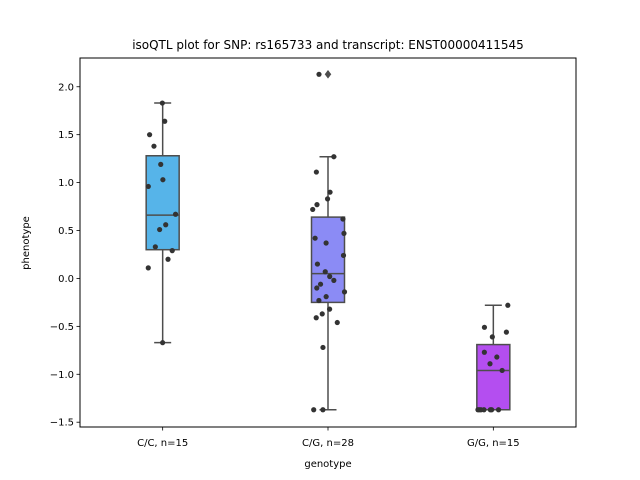  What do you see at coordinates (62, 423) in the screenshot?
I see `y-tick-label: −1.5` at bounding box center [62, 423].